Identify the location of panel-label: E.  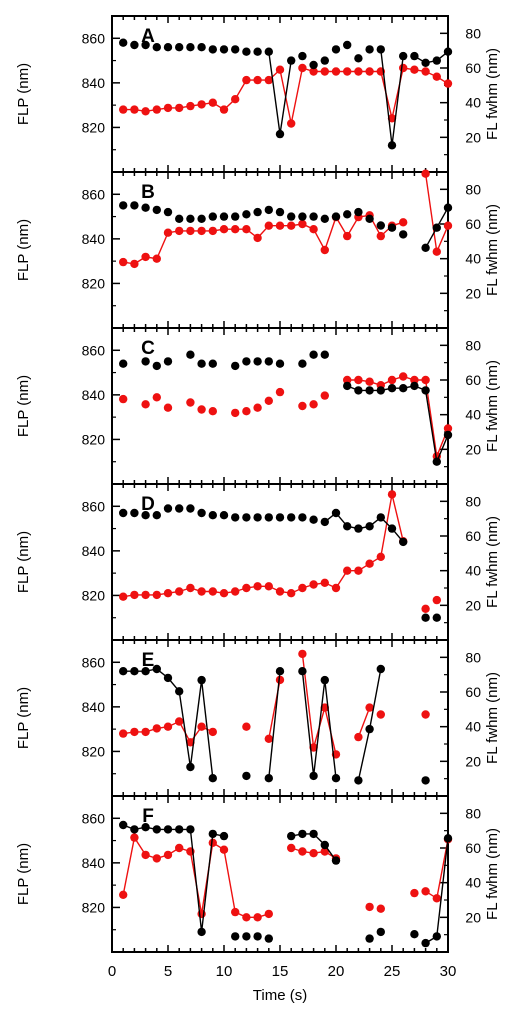
(148, 660).